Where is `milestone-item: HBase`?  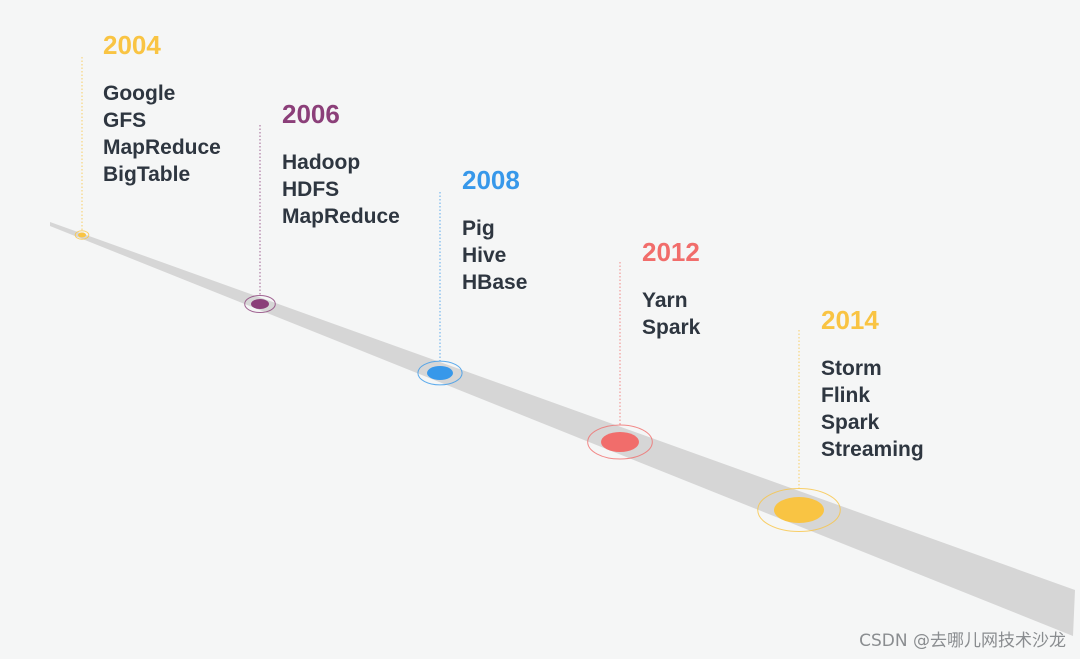 milestone-item: HBase is located at coordinates (495, 282).